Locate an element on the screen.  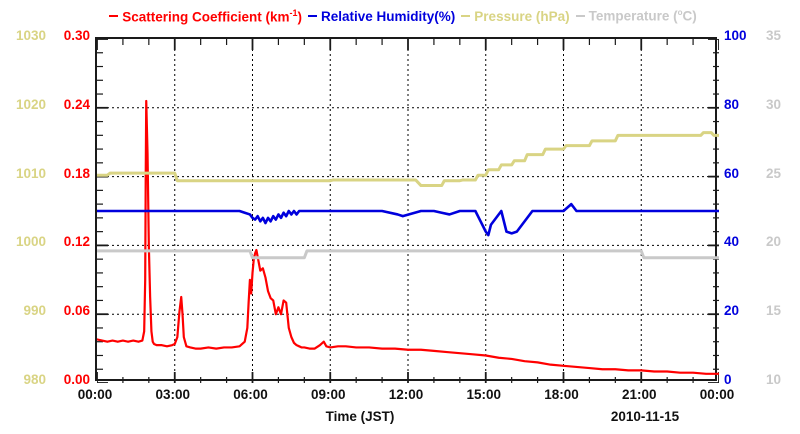
legend-item-pressure: Pressure (hPa) is located at coordinates (512, 16).